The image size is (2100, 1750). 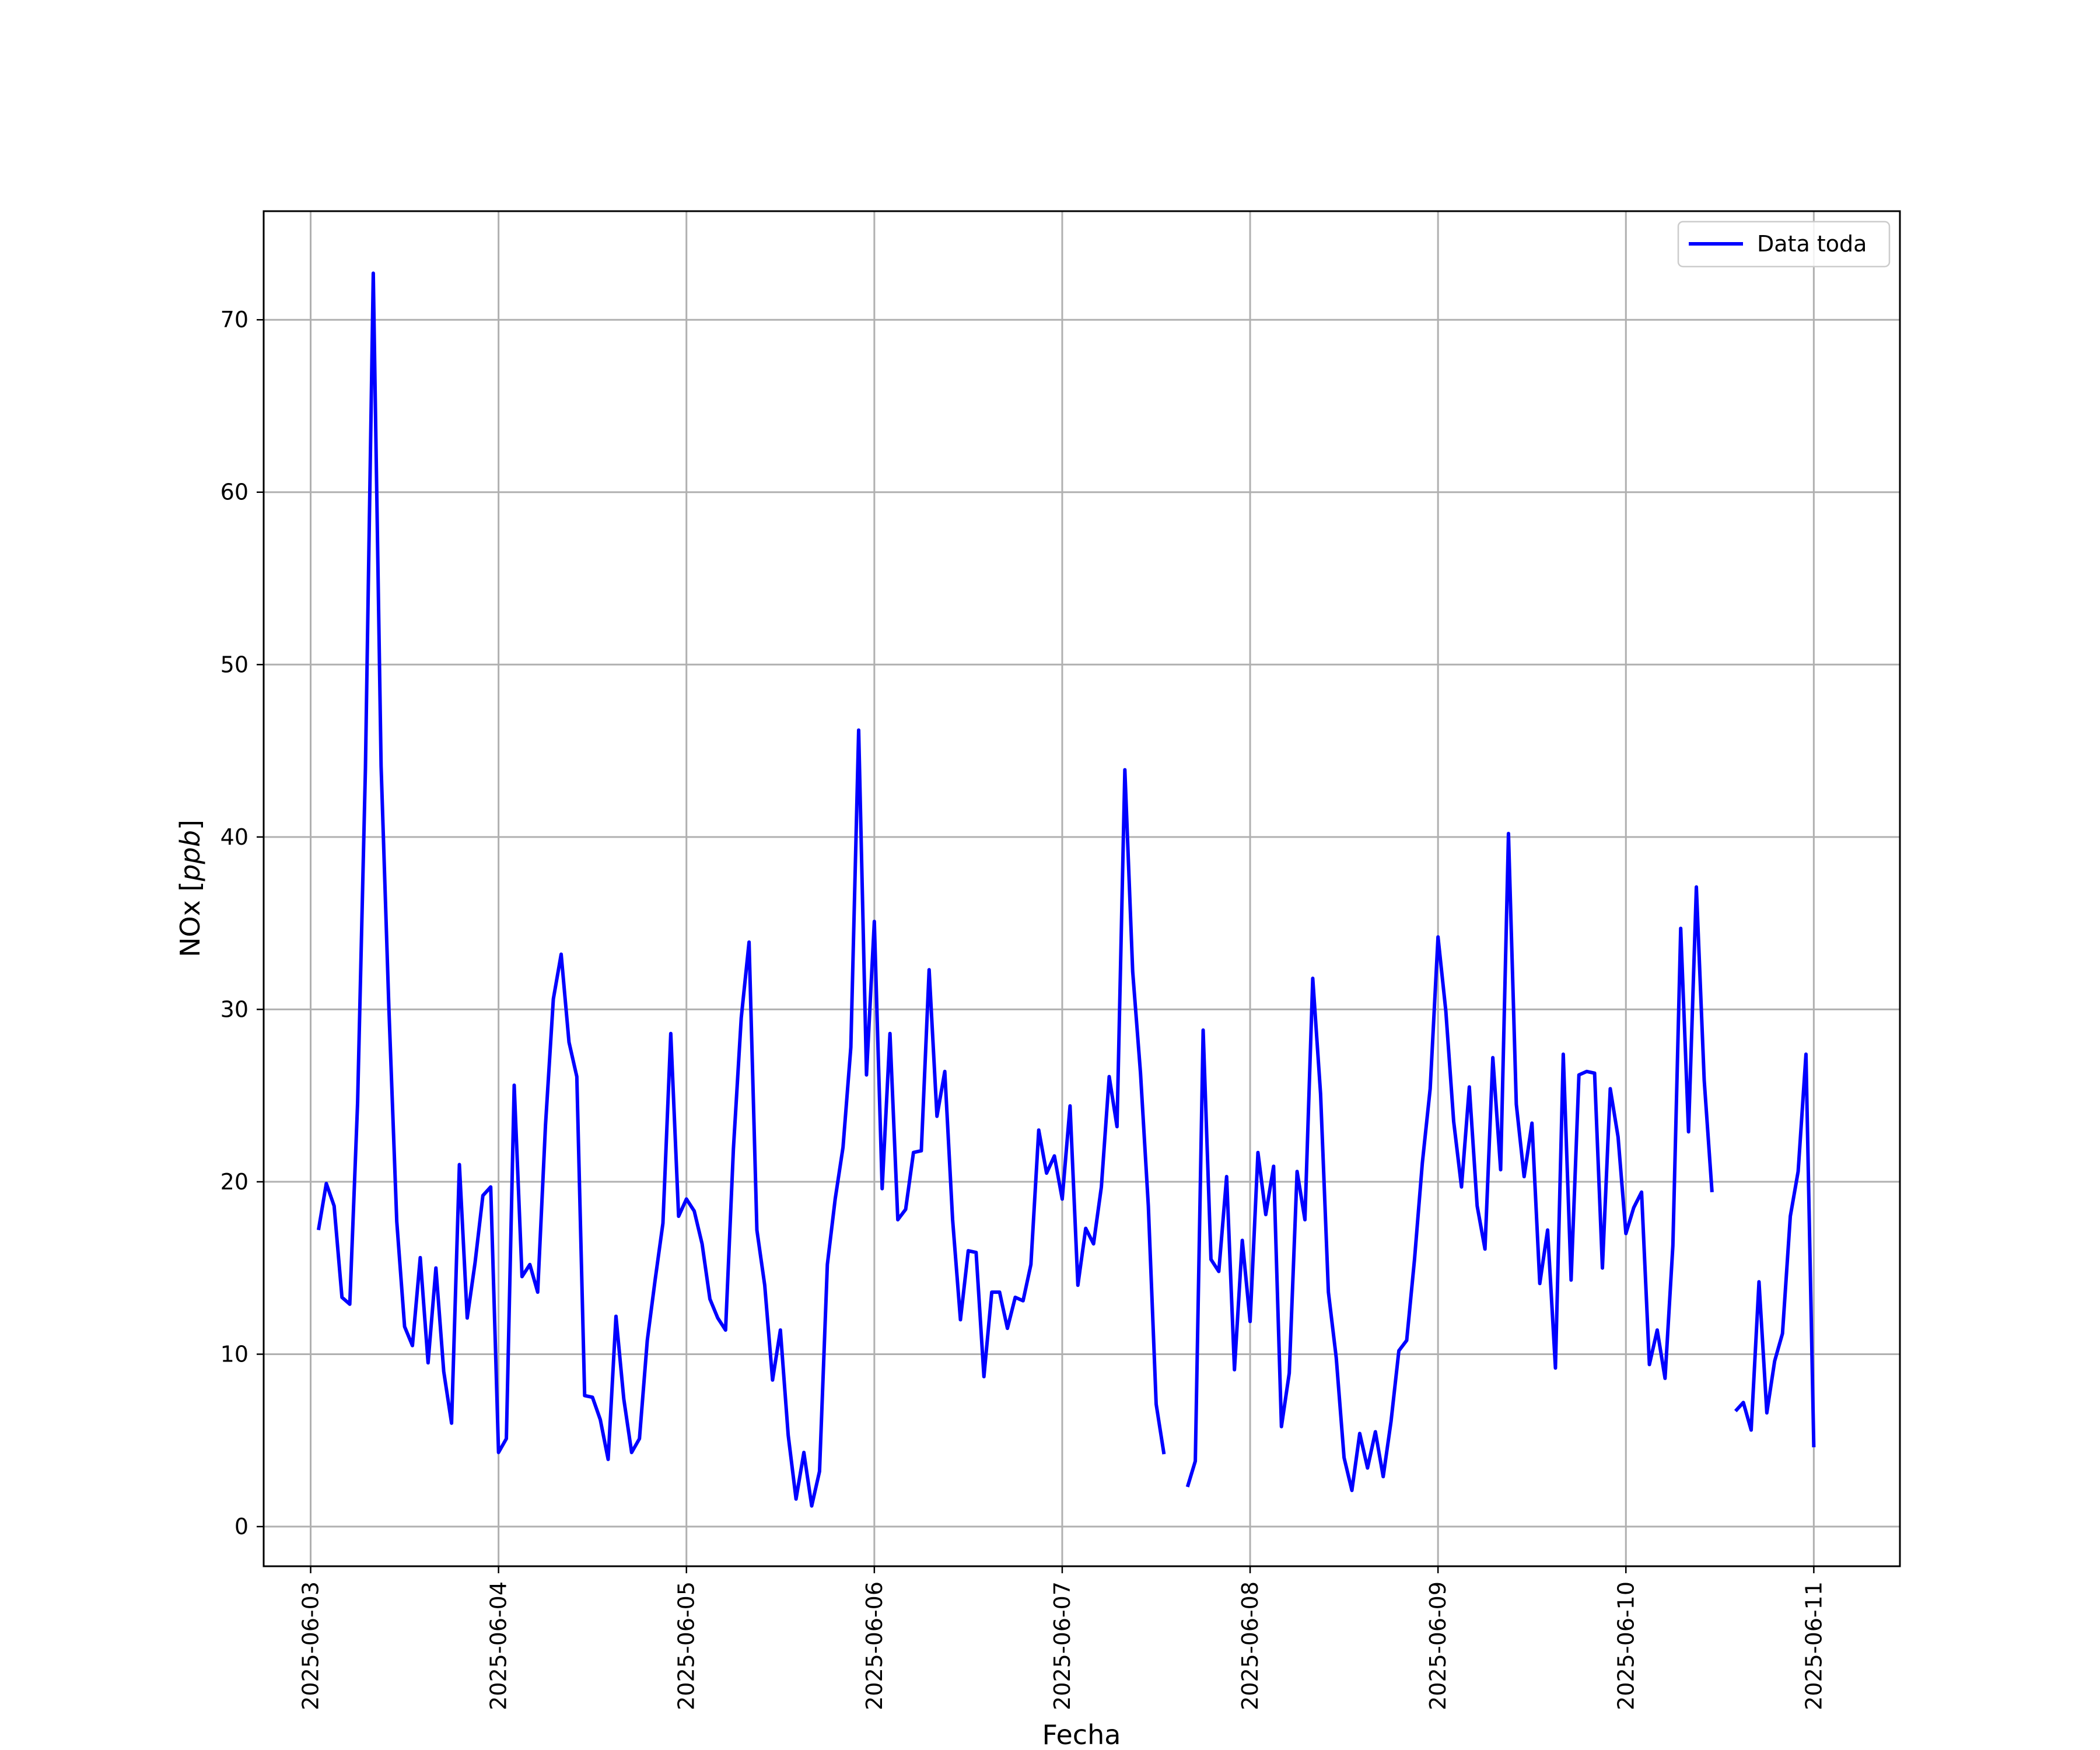 I want to click on x-tick-label: 2025-06-08, so click(x=1250, y=1645).